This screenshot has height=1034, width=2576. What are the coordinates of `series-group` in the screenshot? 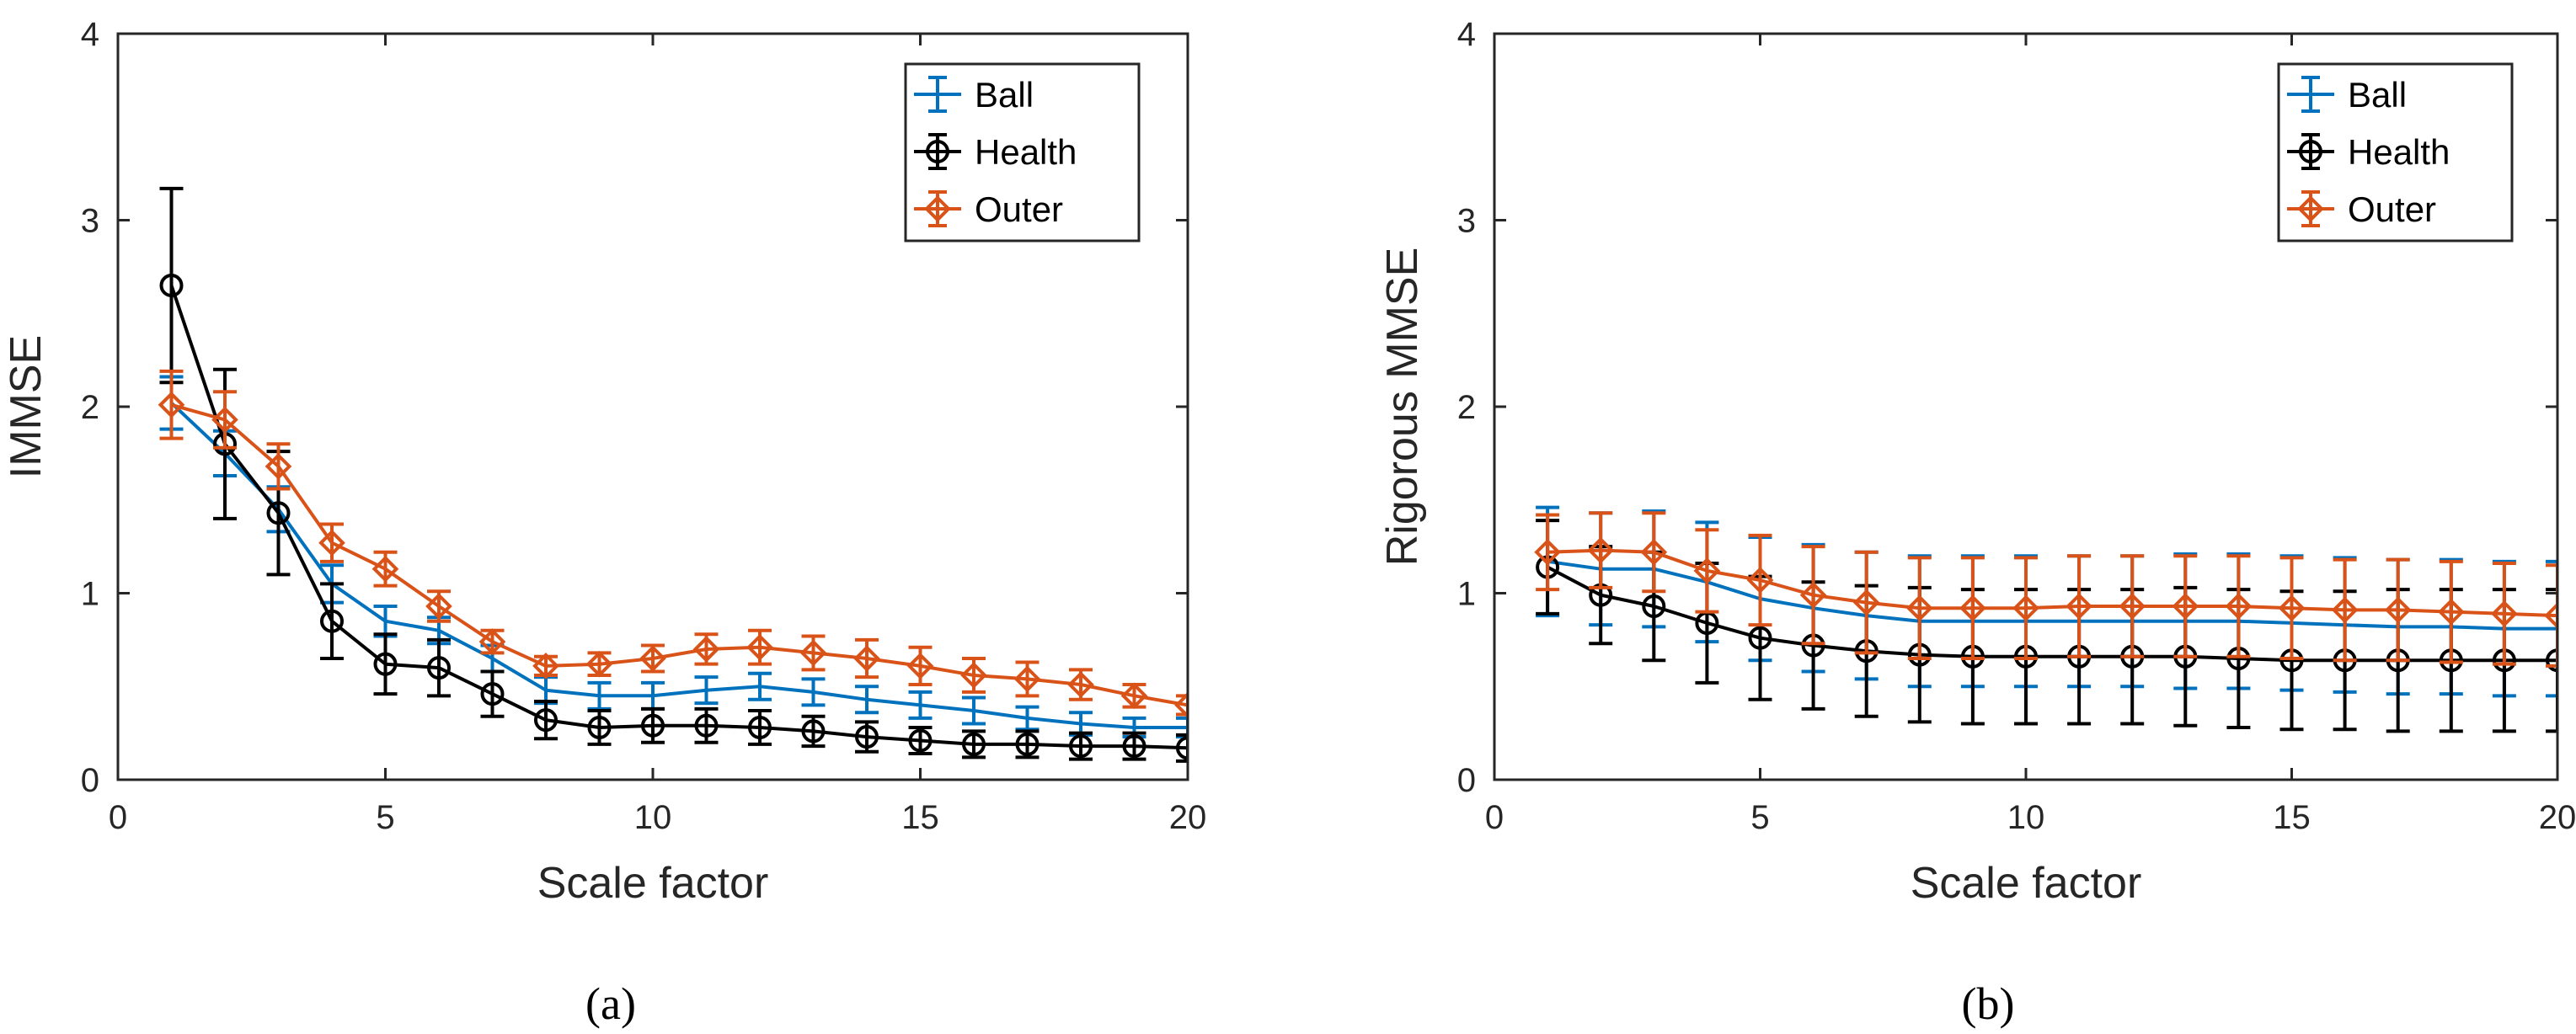 It's located at (2045, 619).